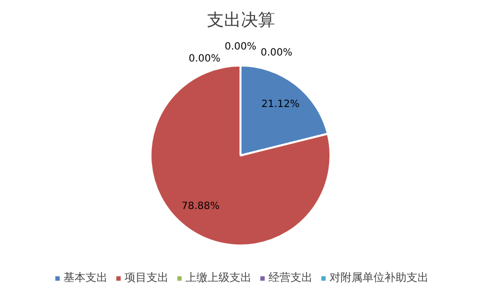 The image size is (481, 289). Describe the element at coordinates (241, 20) in the screenshot. I see `chart-title: 支出决算` at that location.